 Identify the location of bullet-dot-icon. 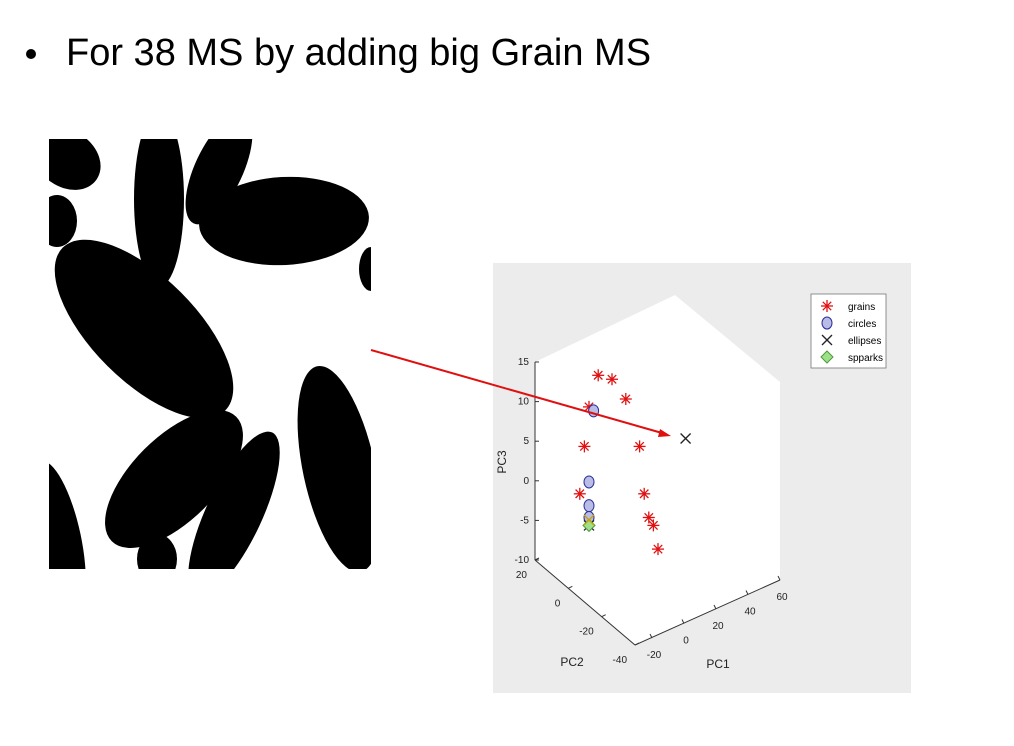
(31, 53).